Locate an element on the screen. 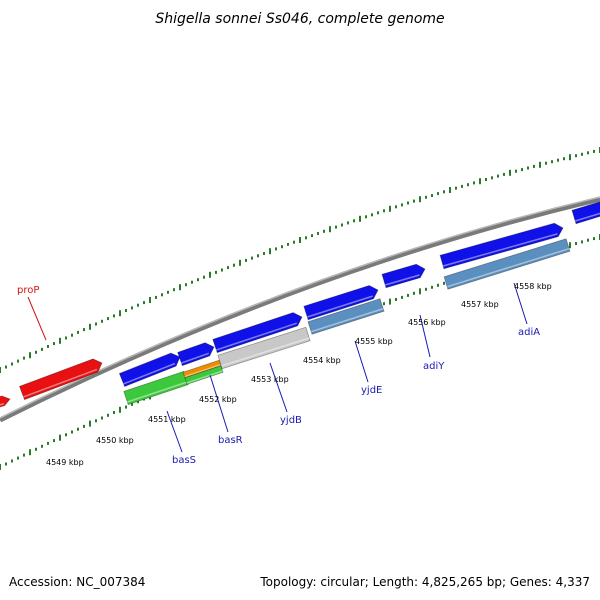  gene-yjdB-shine is located at coordinates (265, 352).